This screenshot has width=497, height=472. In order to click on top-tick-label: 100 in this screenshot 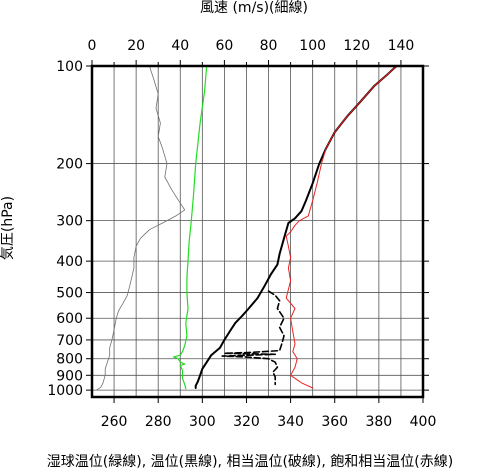, I will do `click(312, 46)`.